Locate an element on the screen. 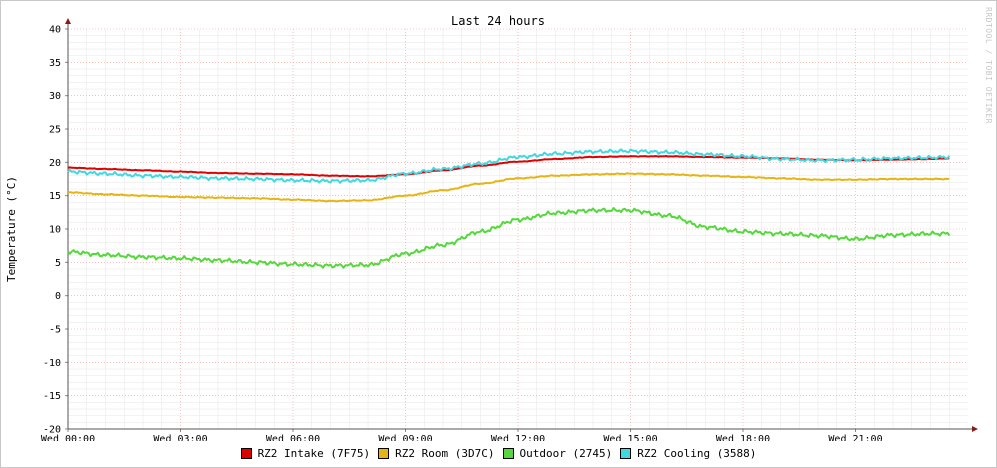 Image resolution: width=997 pixels, height=468 pixels. y-tick-label: 15 is located at coordinates (55, 196).